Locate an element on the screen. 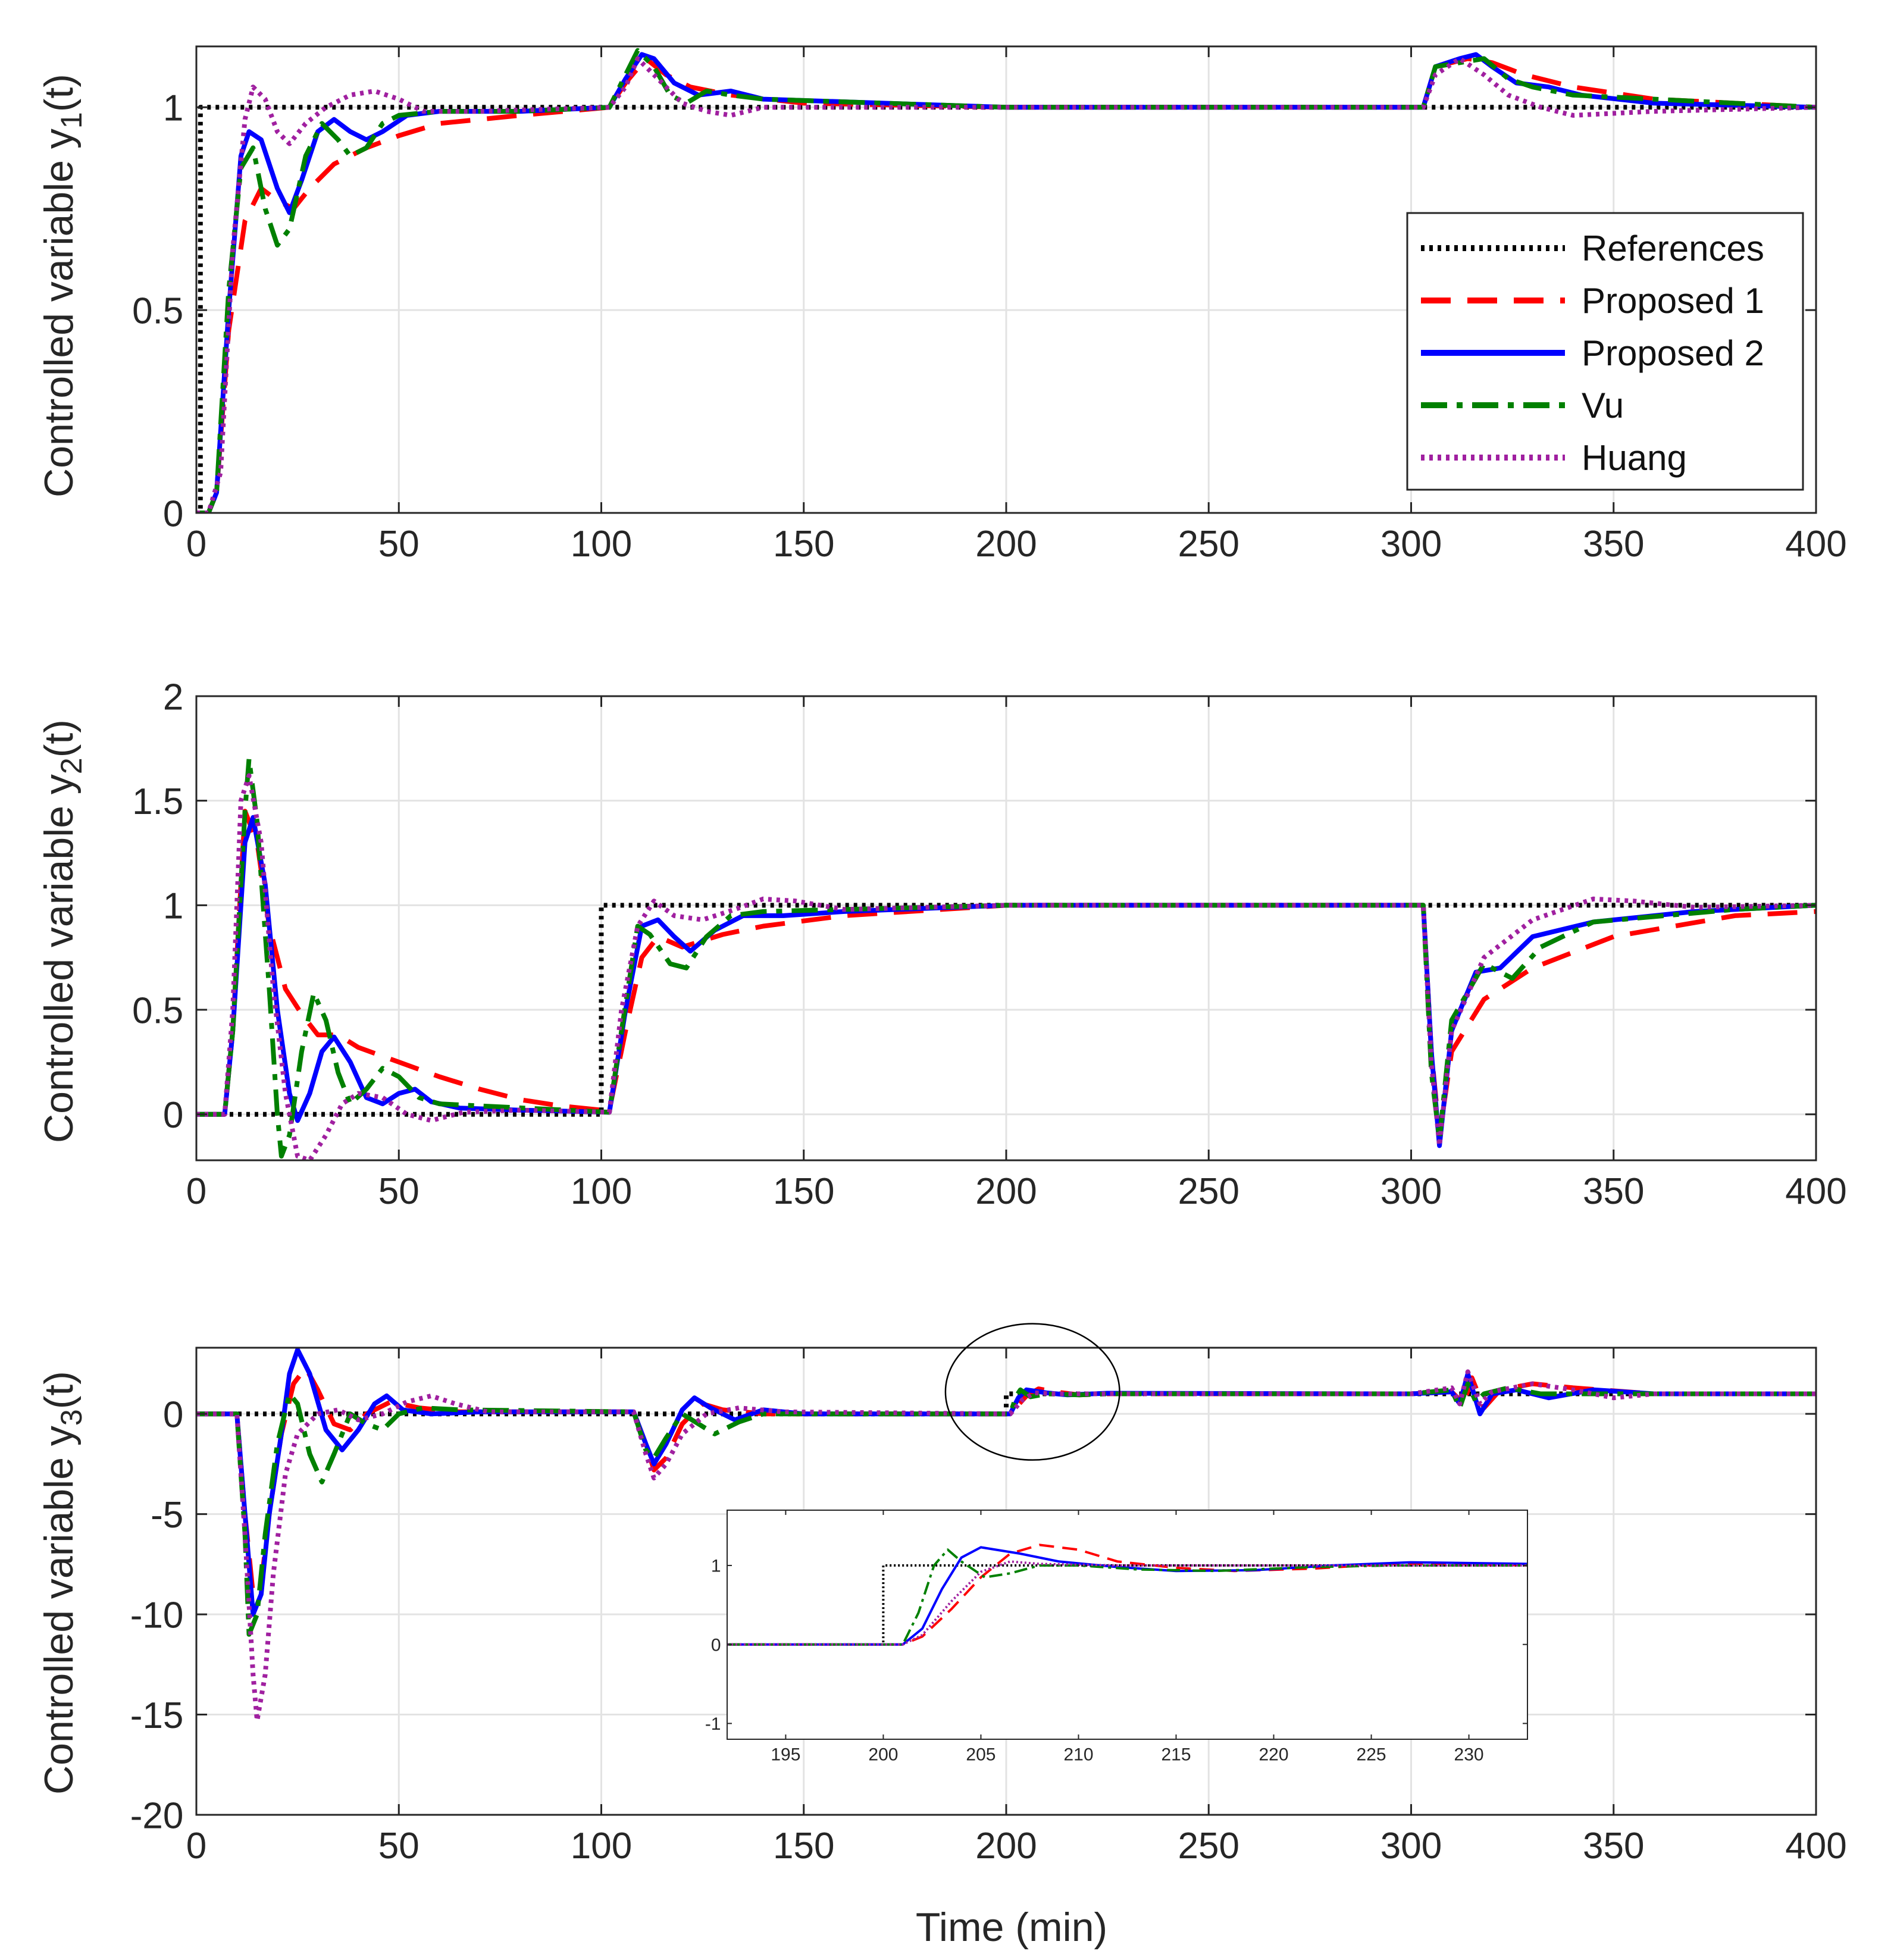 The image size is (1894, 1960). y1-ytick-label: 1 is located at coordinates (173, 108).